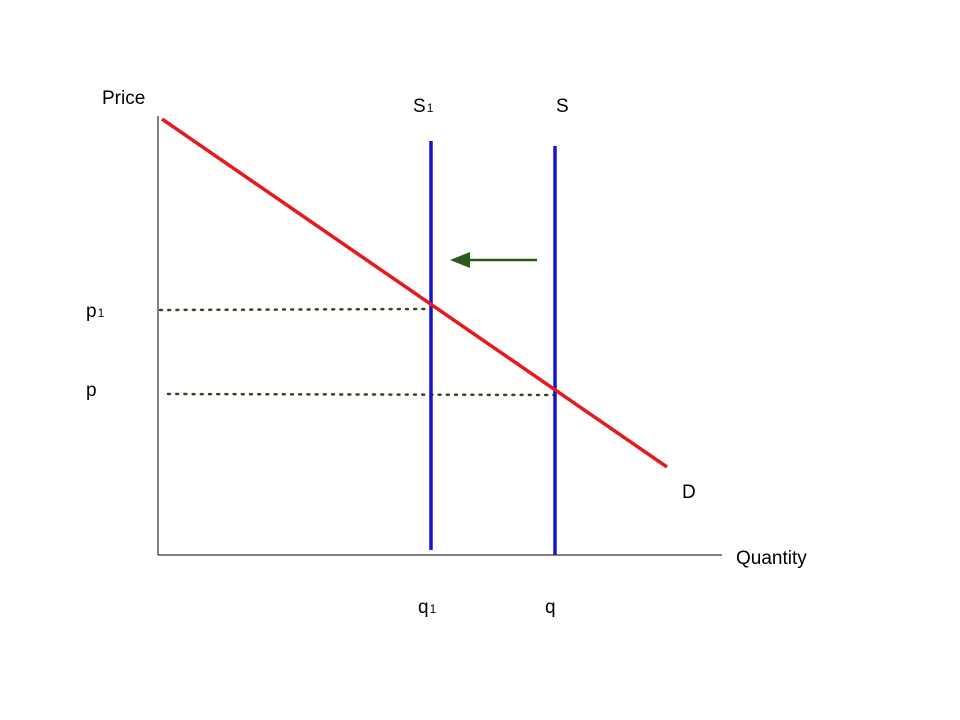 Image resolution: width=960 pixels, height=720 pixels. Describe the element at coordinates (430, 108) in the screenshot. I see `supply-new-label-sub: 1` at that location.